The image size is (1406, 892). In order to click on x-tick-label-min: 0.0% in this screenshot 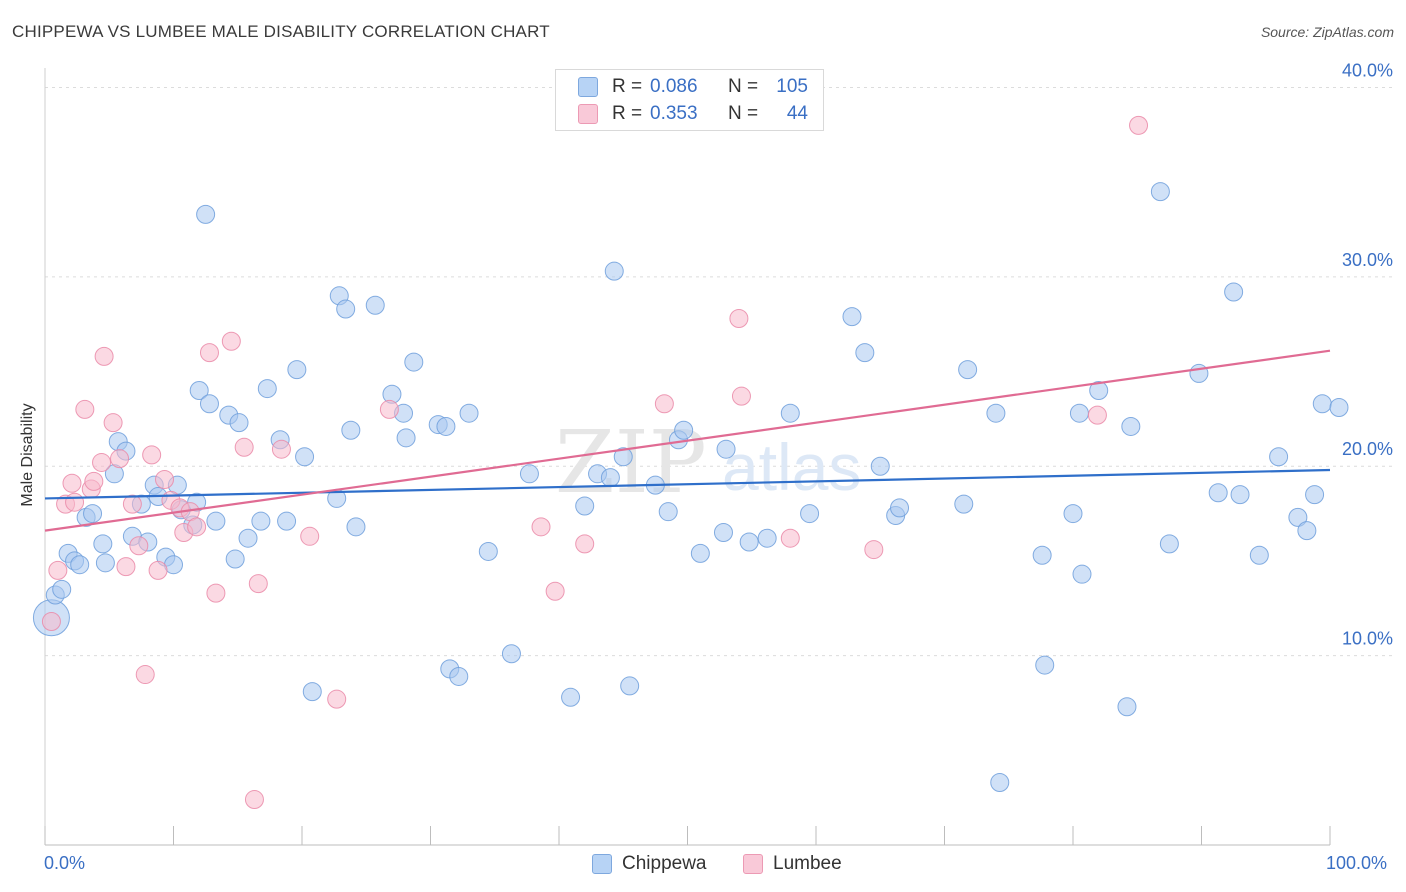, I will do `click(65, 863)`.